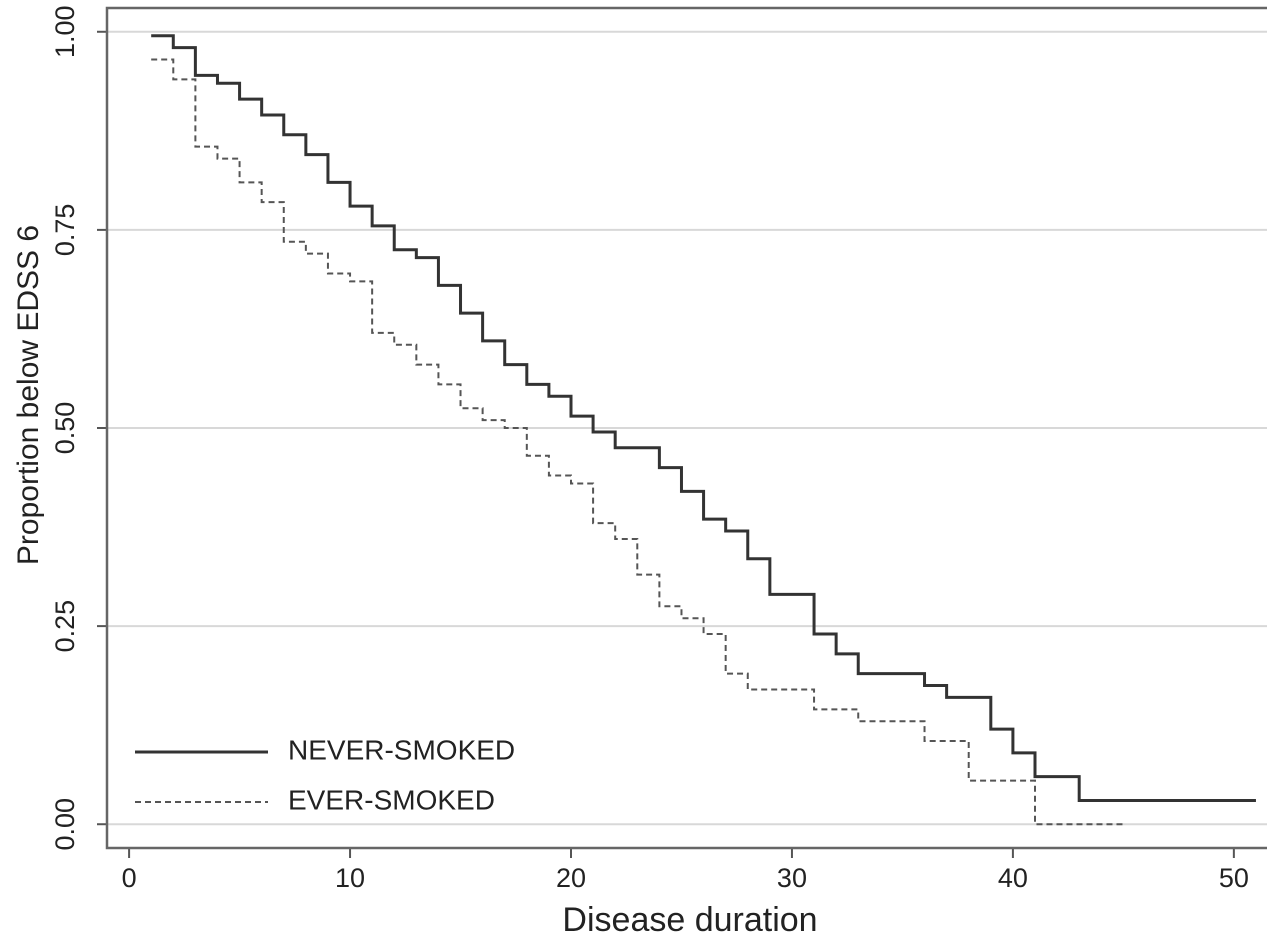  I want to click on y-tick-label: 0.75, so click(65, 230).